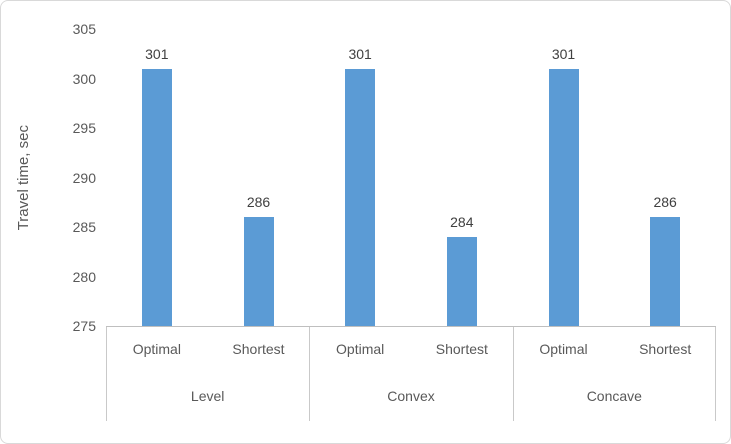 This screenshot has height=444, width=731. What do you see at coordinates (462, 221) in the screenshot?
I see `bar-value-label: 284` at bounding box center [462, 221].